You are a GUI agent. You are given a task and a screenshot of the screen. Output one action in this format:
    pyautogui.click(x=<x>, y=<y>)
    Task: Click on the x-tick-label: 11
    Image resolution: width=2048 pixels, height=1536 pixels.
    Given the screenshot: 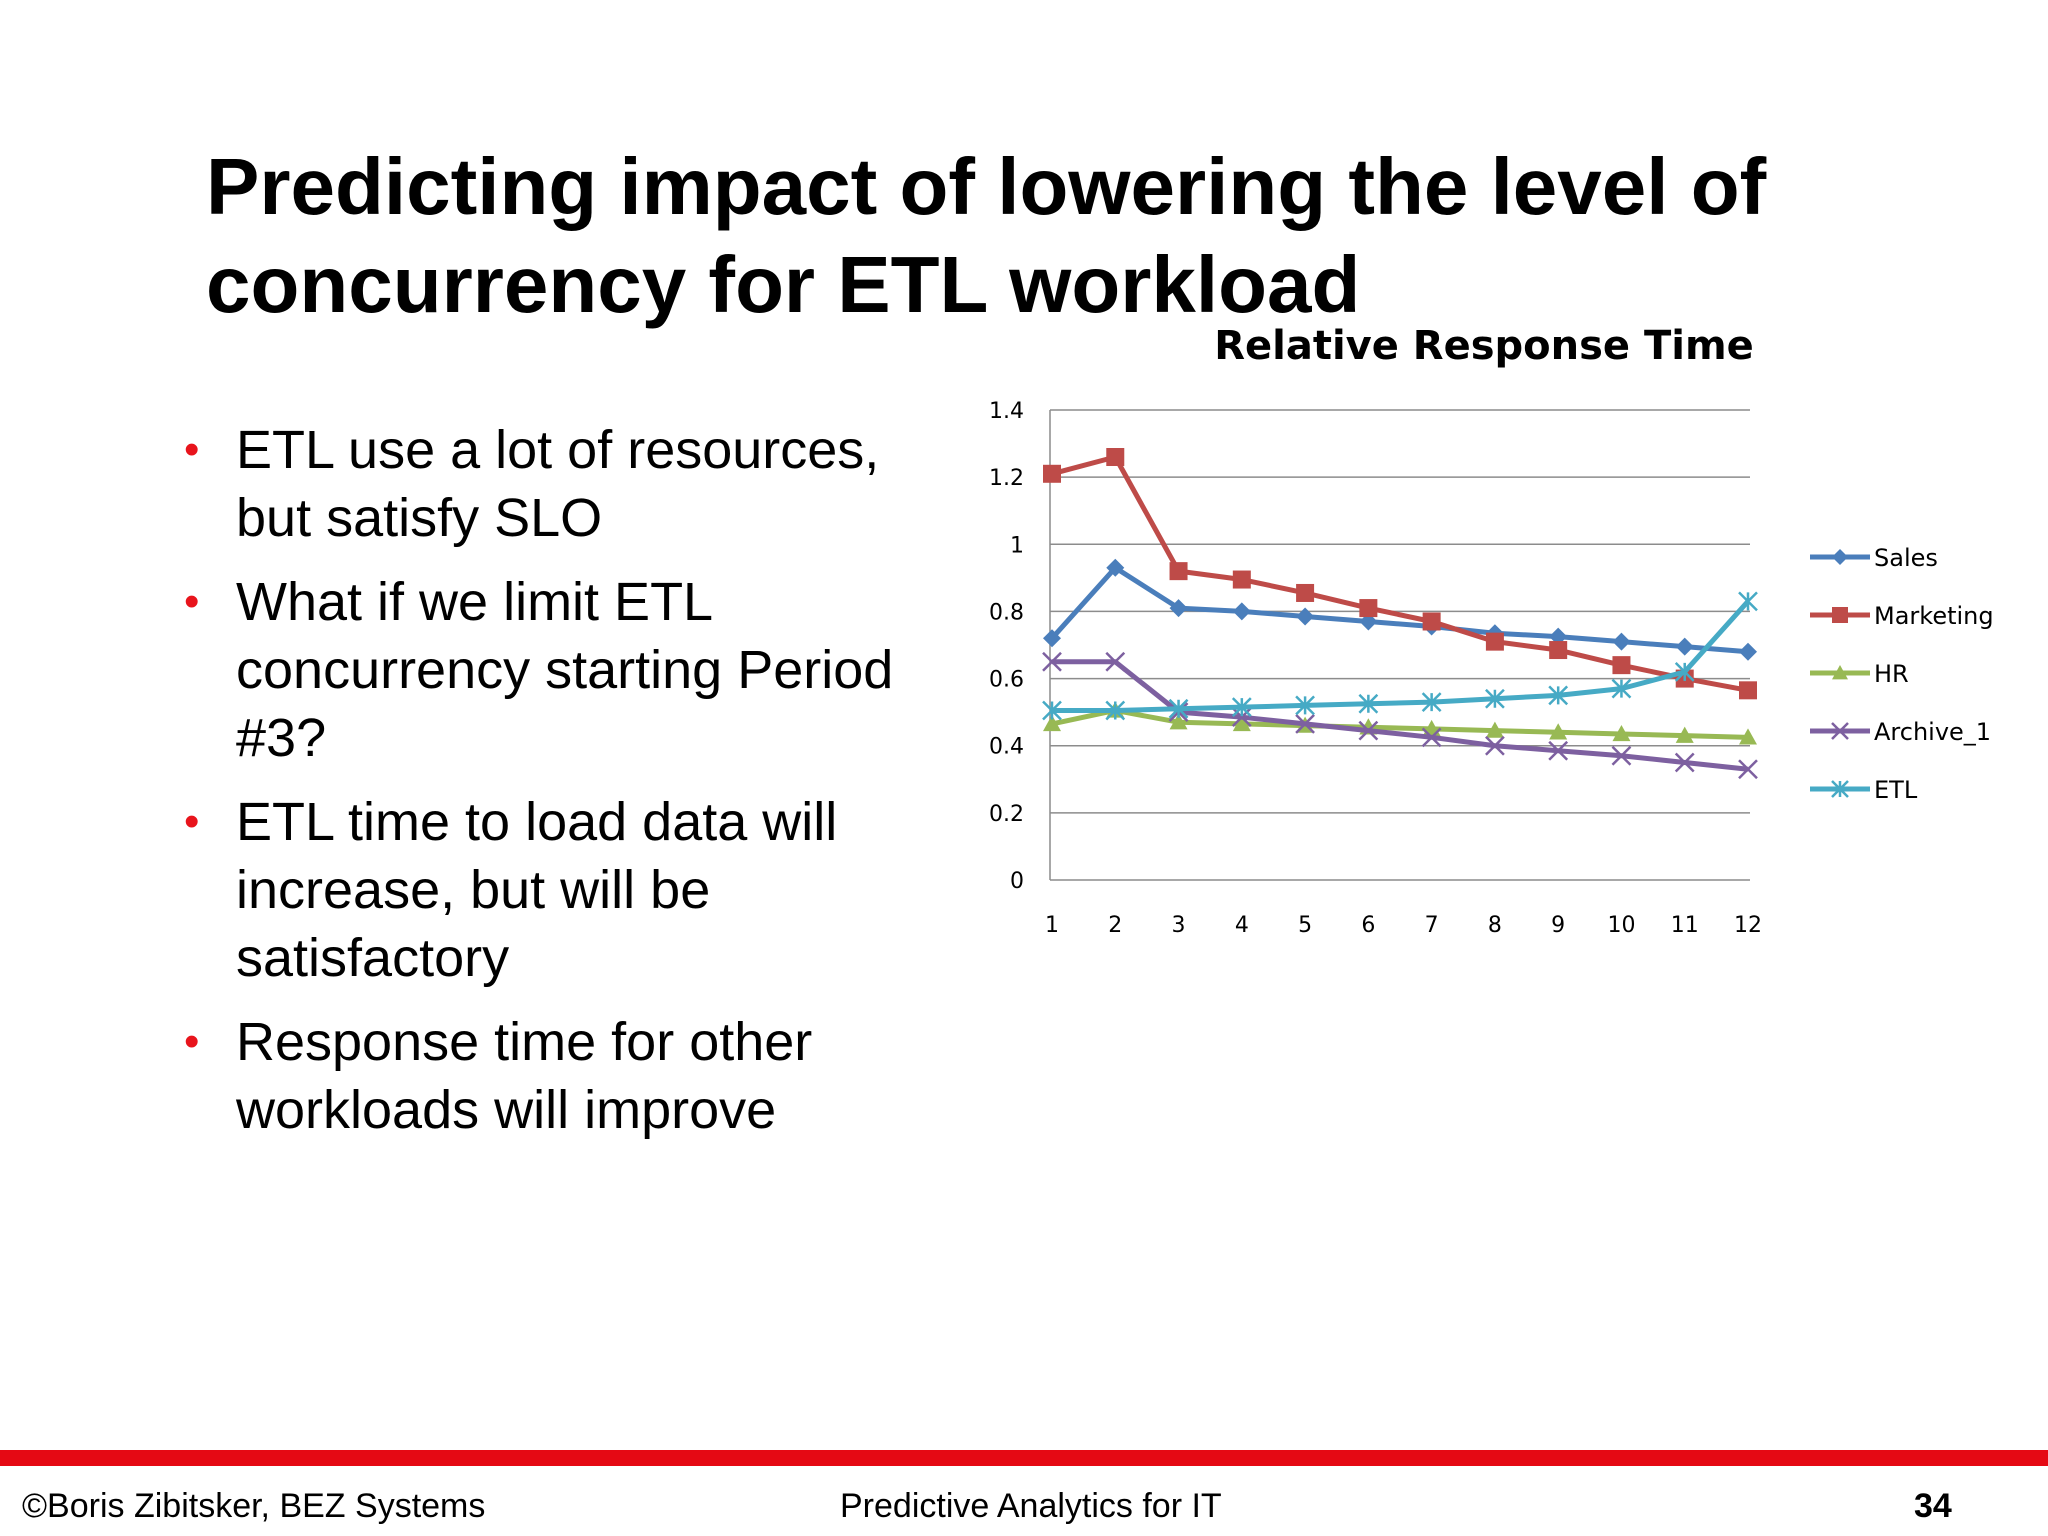 What is the action you would take?
    pyautogui.click(x=1685, y=925)
    